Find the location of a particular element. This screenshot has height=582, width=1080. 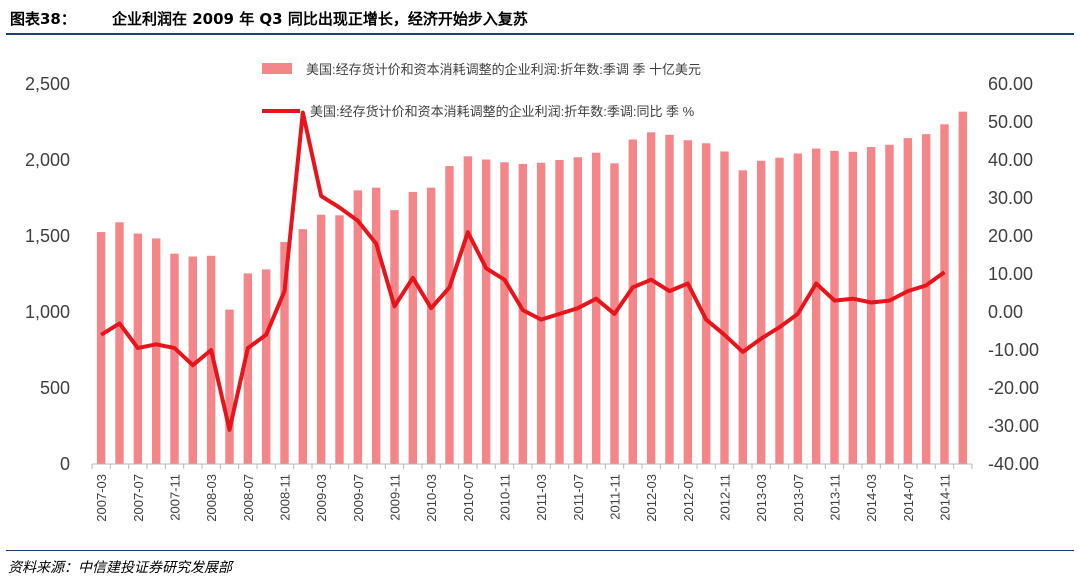

x-tick-label: 2007-11 is located at coordinates (175, 497).